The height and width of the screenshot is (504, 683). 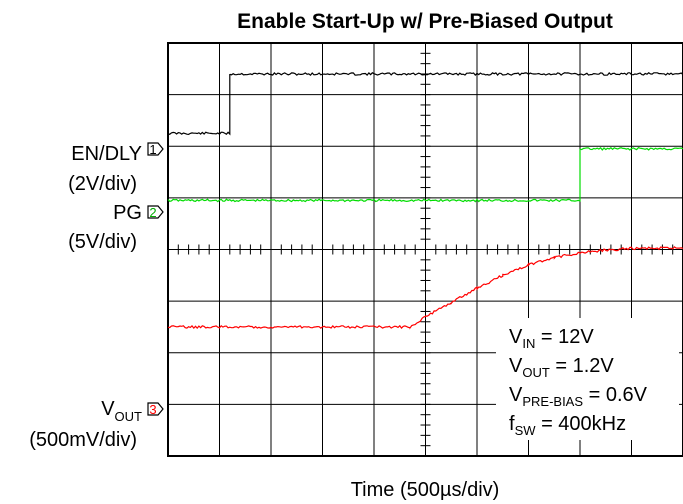 I want to click on annotation-vprebias: VPRE-BIAS = 0.6V, so click(x=578, y=396).